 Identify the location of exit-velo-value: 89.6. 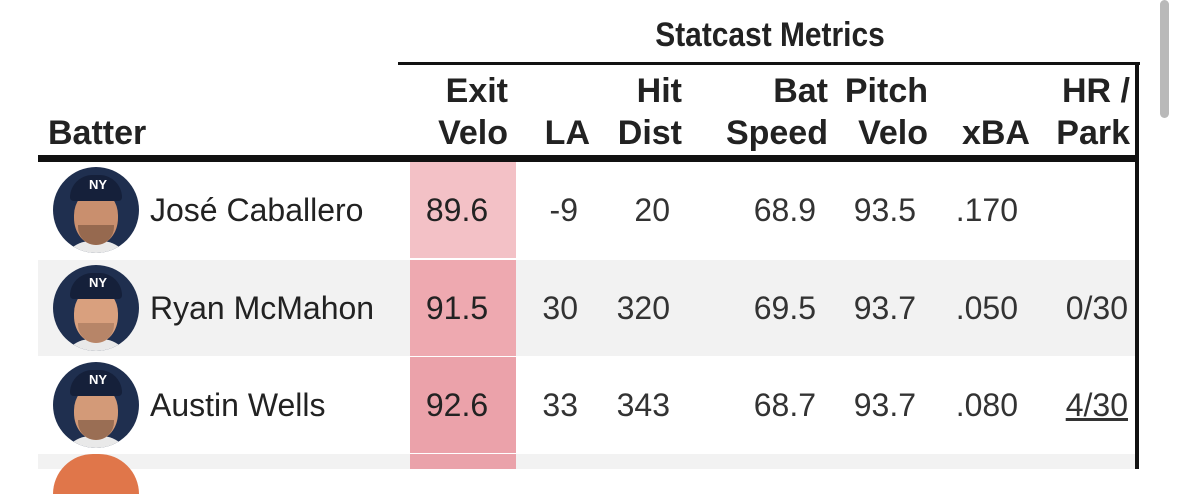
(457, 210).